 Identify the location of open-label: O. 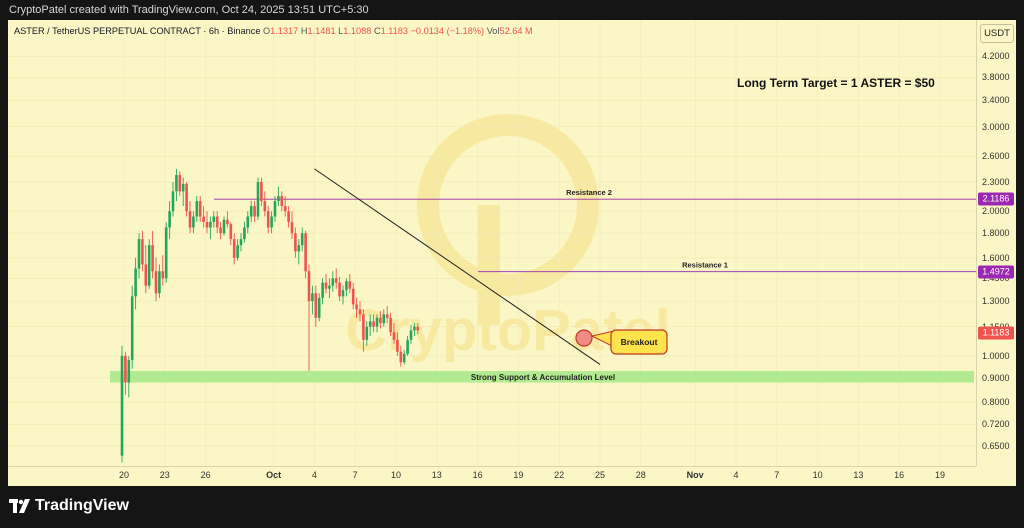
(267, 31).